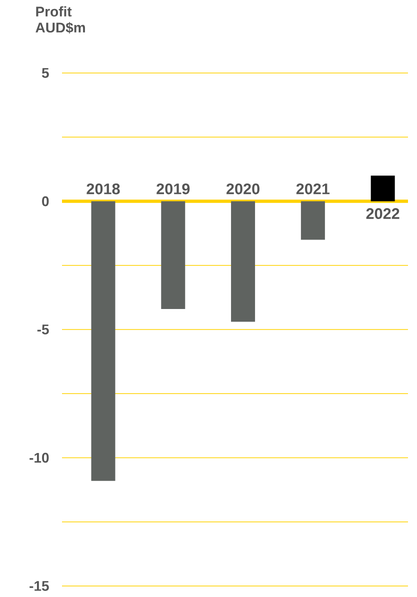 The height and width of the screenshot is (597, 417). What do you see at coordinates (103, 188) in the screenshot?
I see `x-tick-label: 2018` at bounding box center [103, 188].